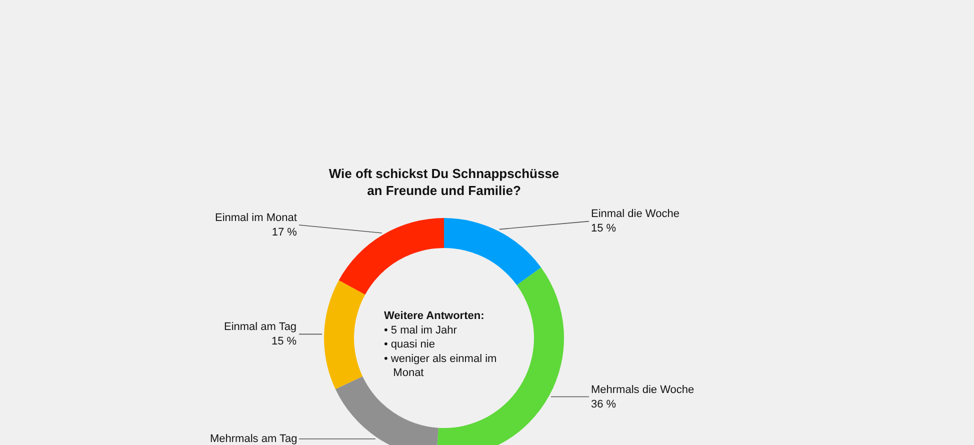 This screenshot has width=974, height=445. I want to click on chart-title: Wie oft schickst Du Schnappschüsse an Freunde und Familie?, so click(444, 182).